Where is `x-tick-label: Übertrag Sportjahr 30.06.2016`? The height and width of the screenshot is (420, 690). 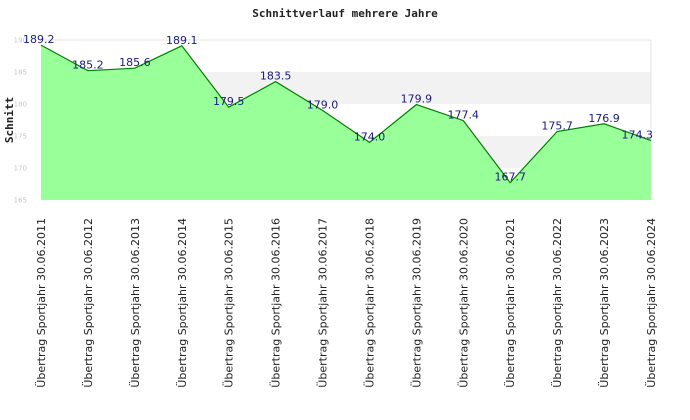
x-tick-label: Übertrag Sportjahr 30.06.2016 is located at coordinates (276, 303).